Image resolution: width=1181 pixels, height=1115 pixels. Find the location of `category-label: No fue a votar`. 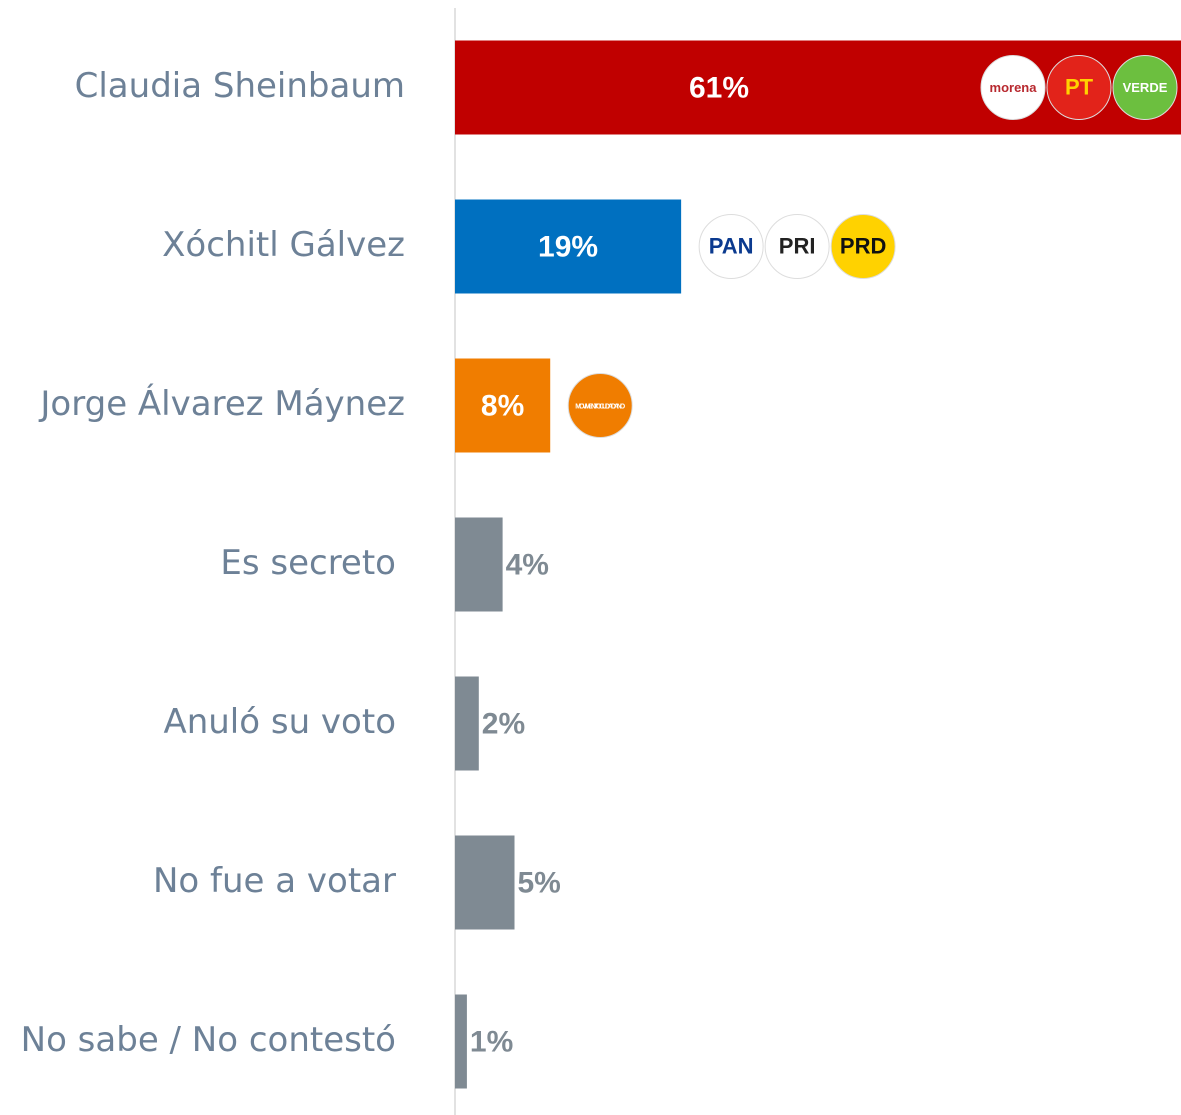

category-label: No fue a votar is located at coordinates (274, 881).